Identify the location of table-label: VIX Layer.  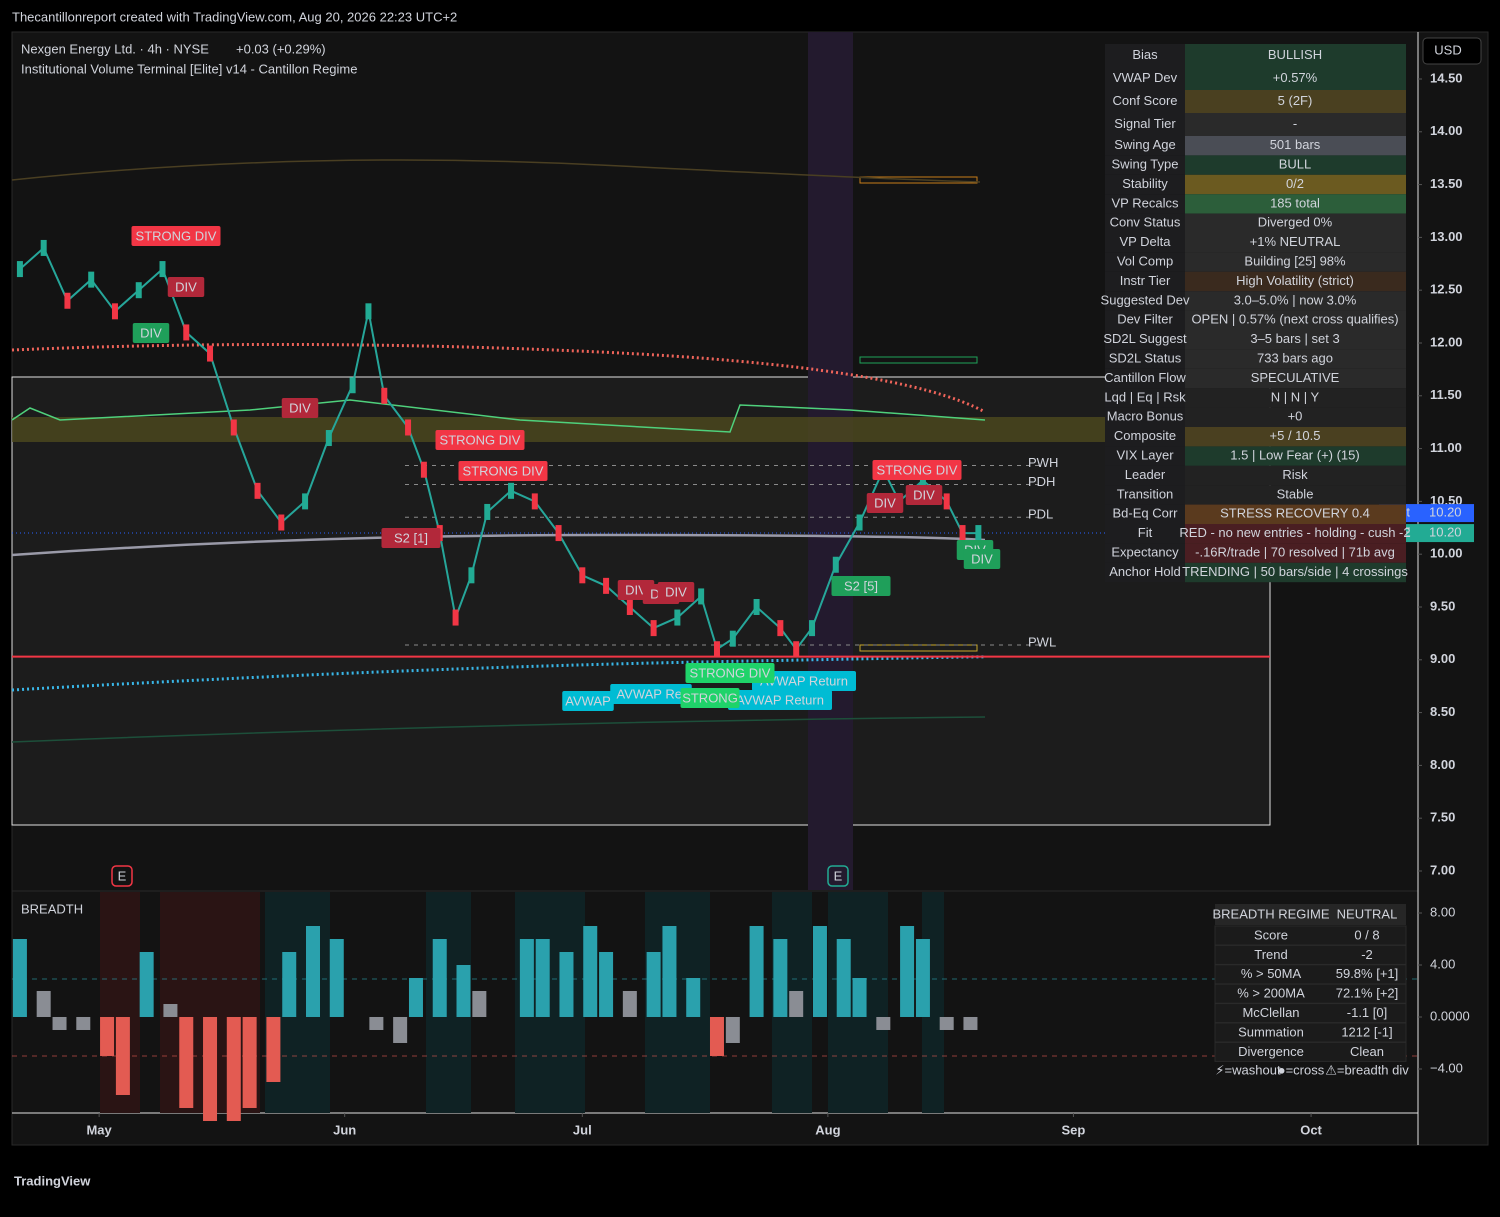
(1145, 455).